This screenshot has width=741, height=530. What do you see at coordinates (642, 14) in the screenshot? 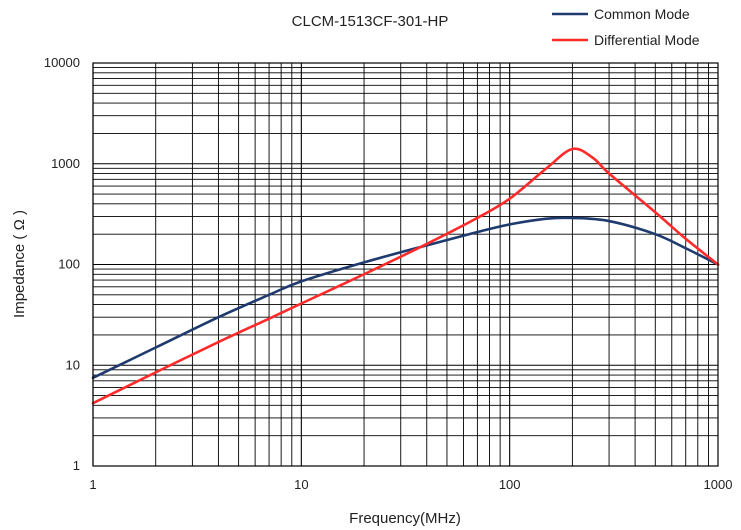
I see `legend-label-common-mode: Common Mode` at bounding box center [642, 14].